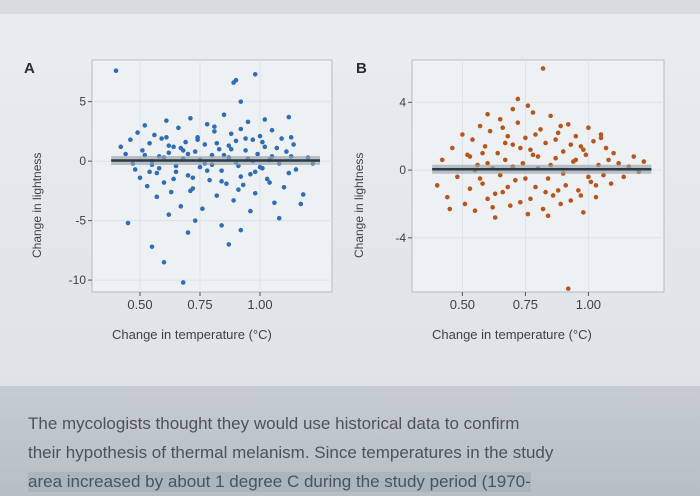  I want to click on chart-a-xtick-label: 0.75, so click(199, 304).